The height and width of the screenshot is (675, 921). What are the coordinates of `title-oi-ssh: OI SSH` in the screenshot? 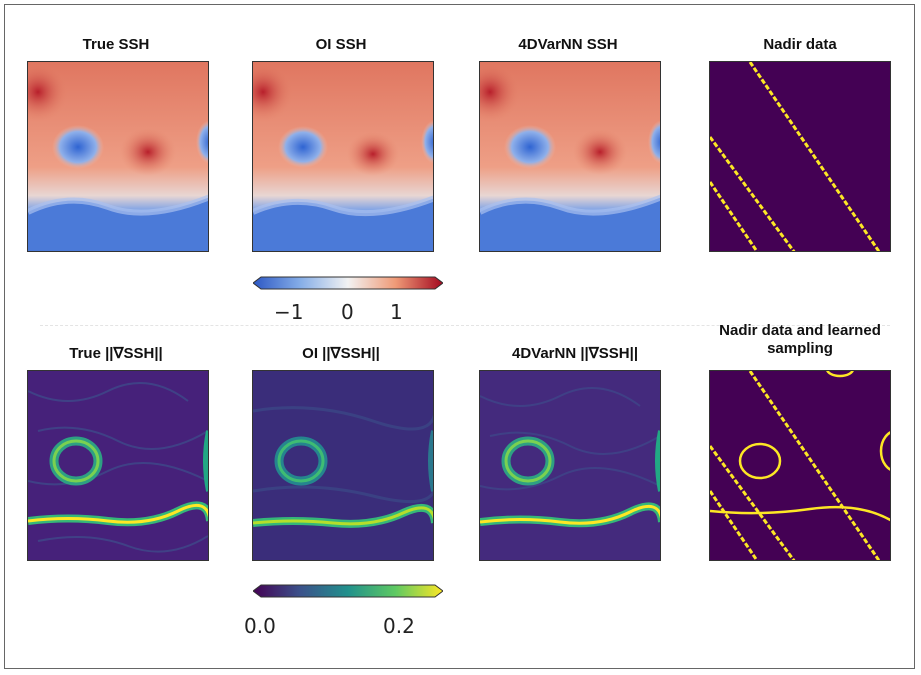 It's located at (341, 44).